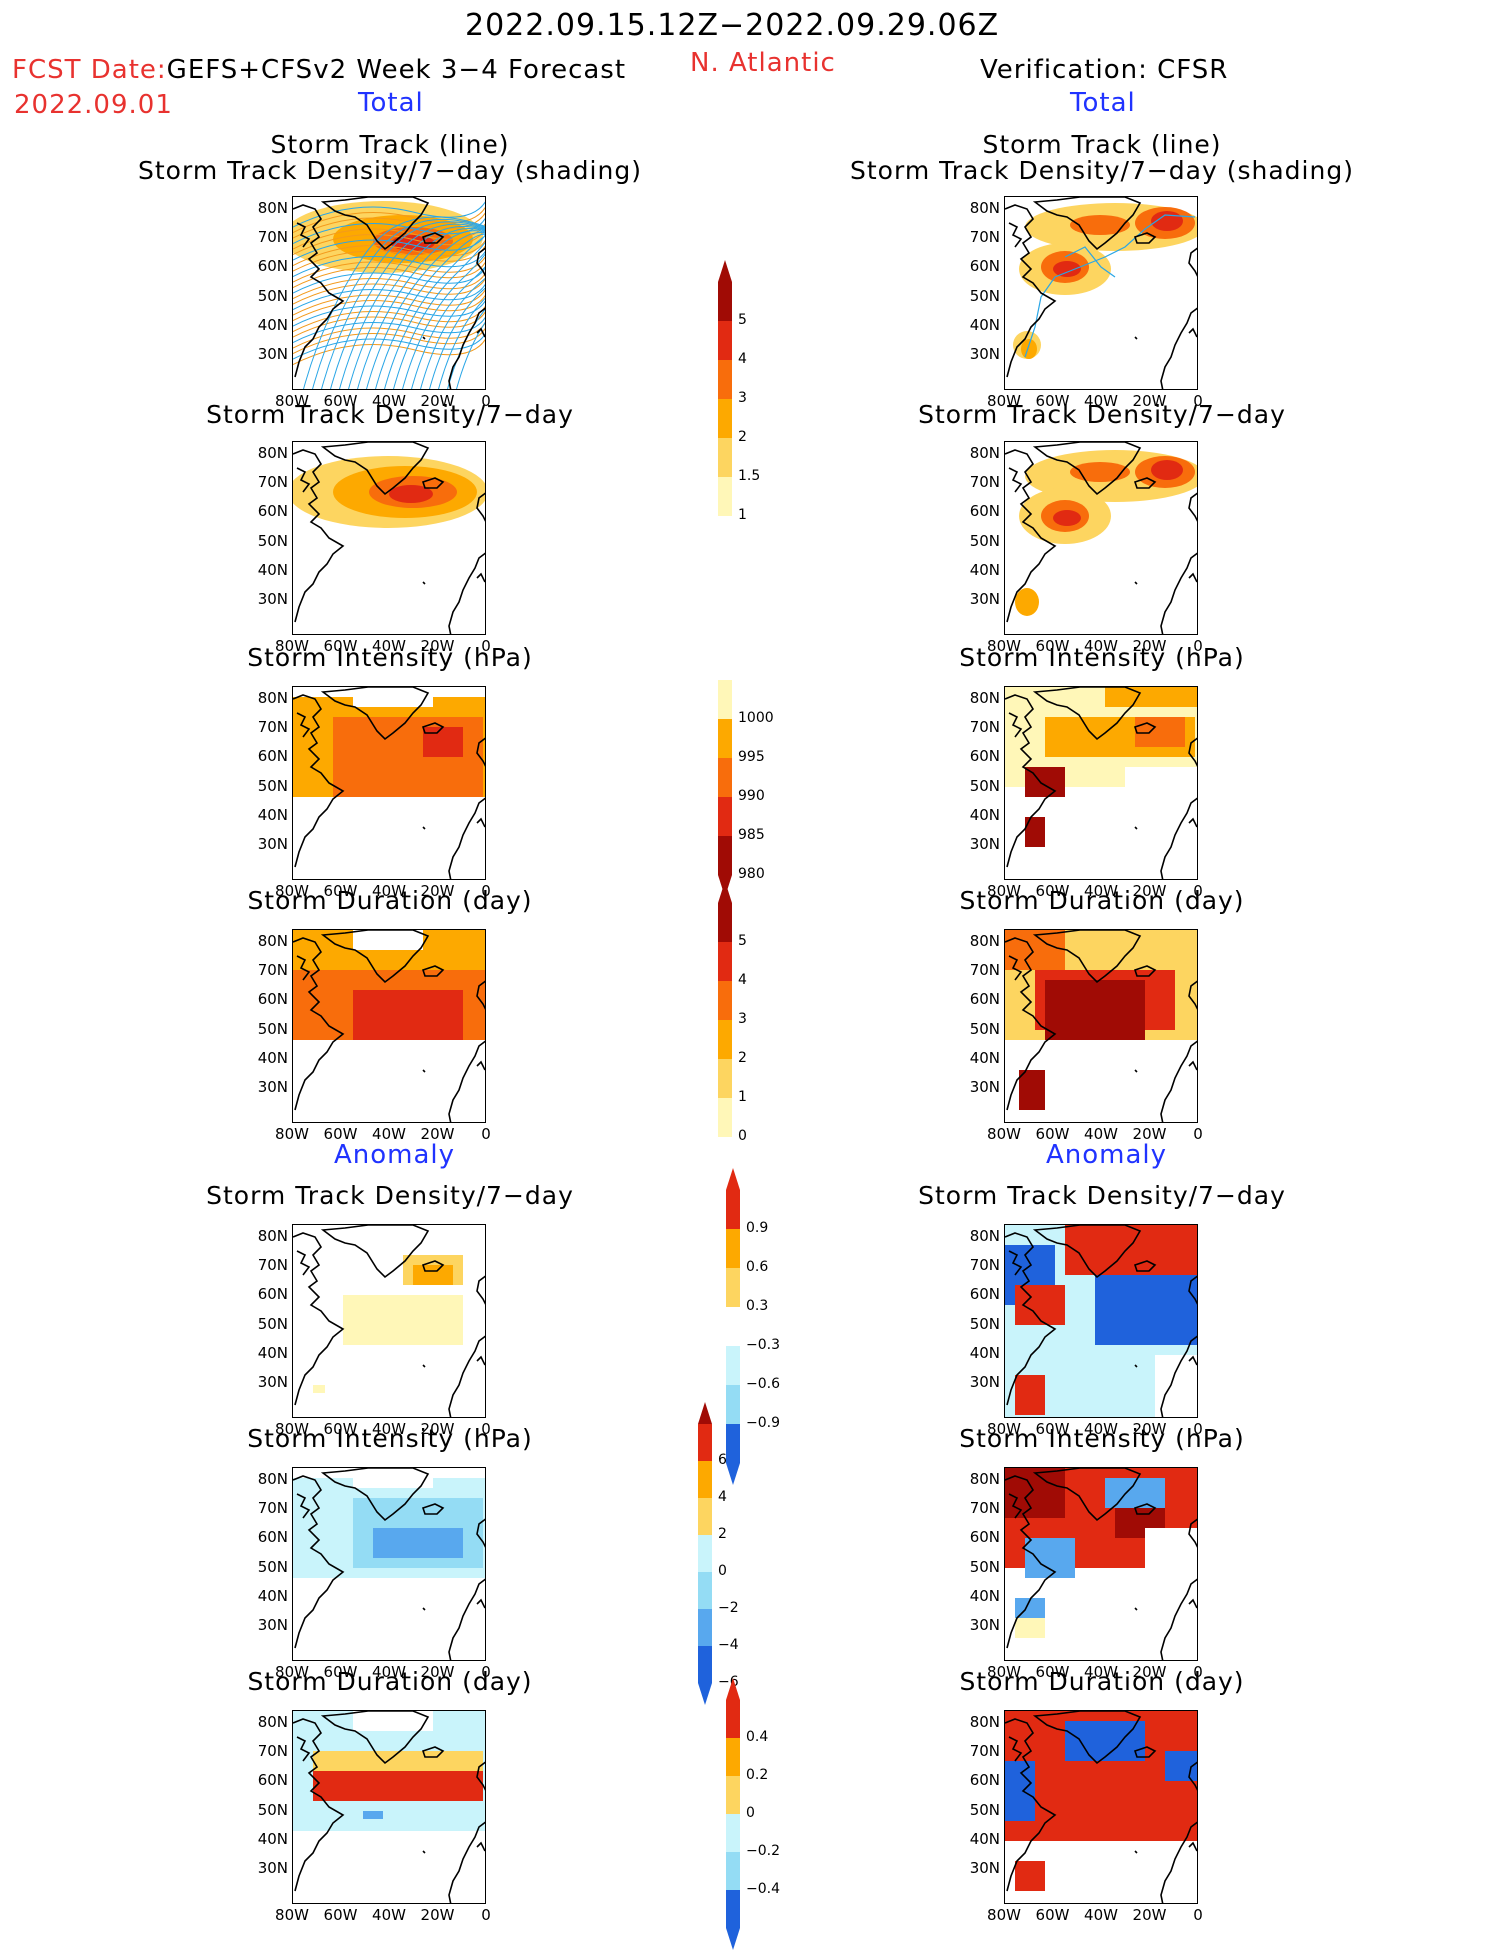  Describe the element at coordinates (757, 1737) in the screenshot. I see `colorbar-label: 0.4` at that location.